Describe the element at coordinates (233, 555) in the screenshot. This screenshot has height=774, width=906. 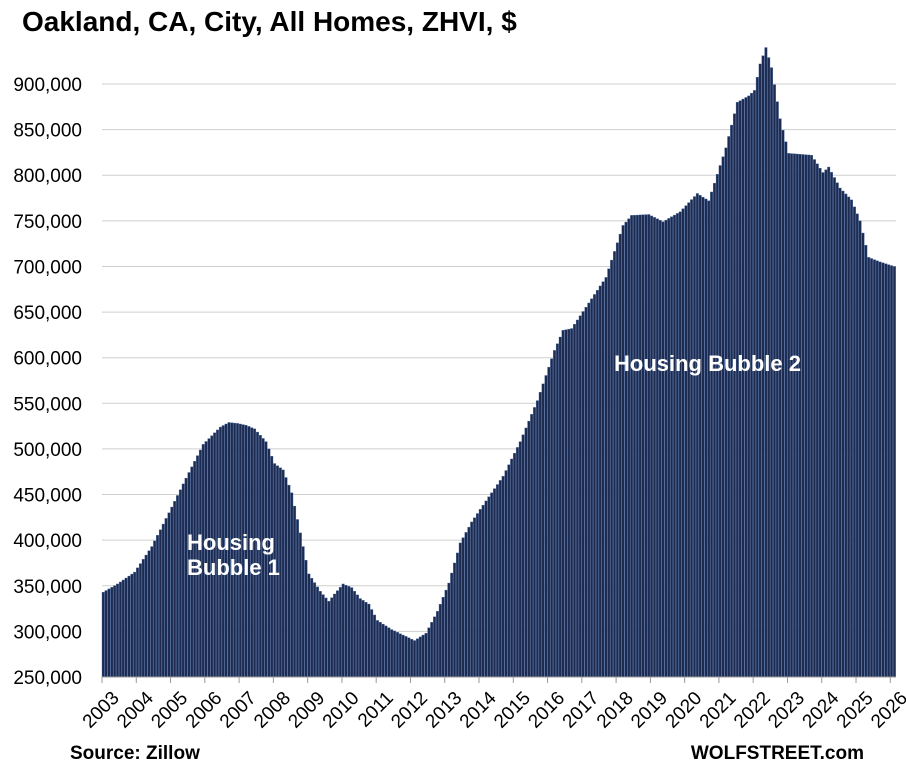
I see `annotation-housing-bubble-1: Housing Bubble 1` at that location.